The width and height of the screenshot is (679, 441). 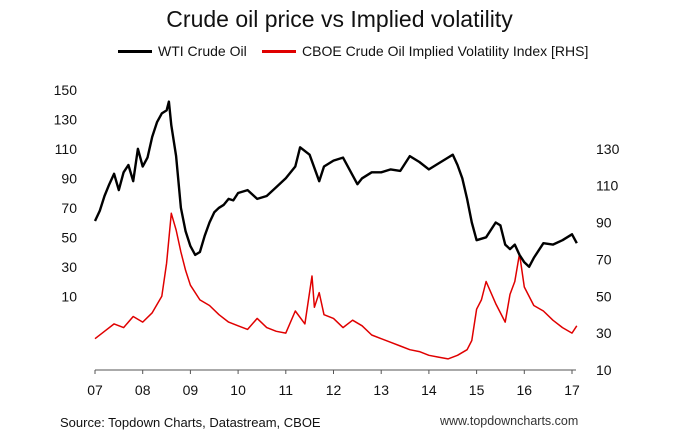 I want to click on x-tick-label: 13, so click(x=381, y=390).